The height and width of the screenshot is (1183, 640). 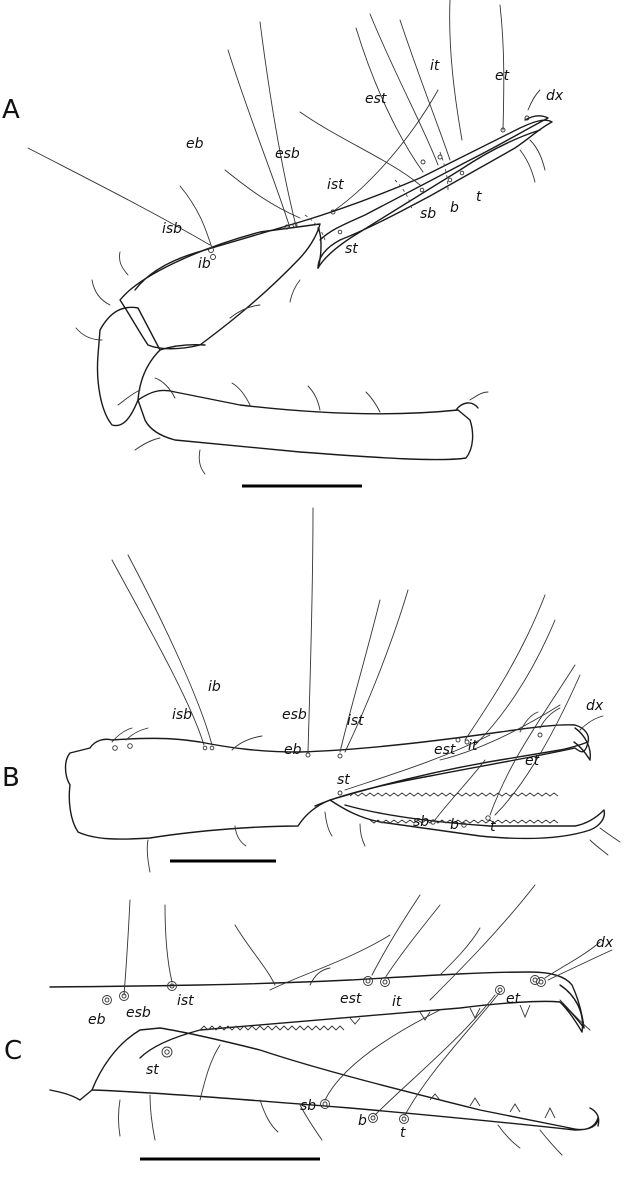 I want to click on patella-joint, so click(x=182, y=347).